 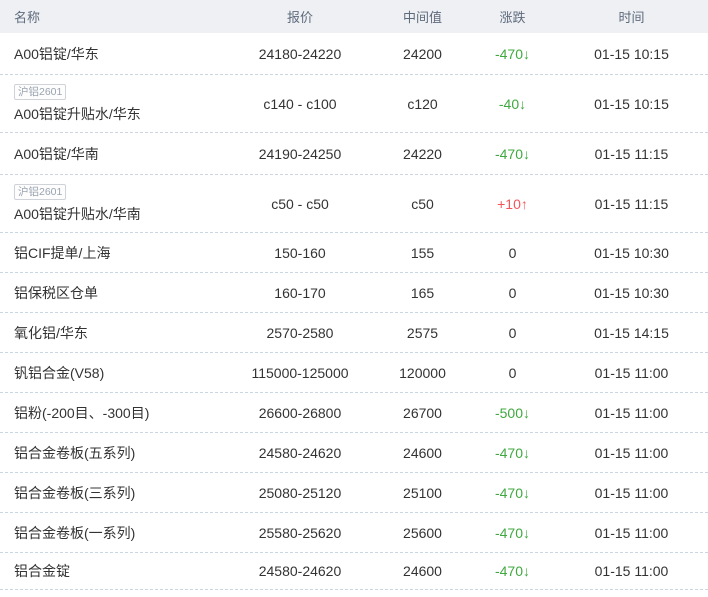 What do you see at coordinates (422, 292) in the screenshot?
I see `mid-value: 165` at bounding box center [422, 292].